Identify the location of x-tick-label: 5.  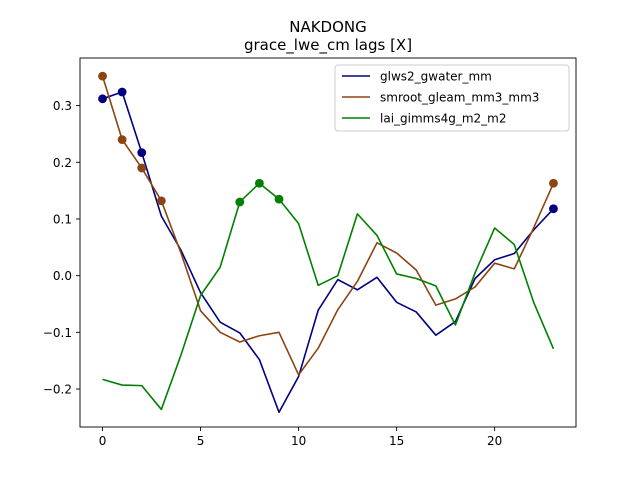
(201, 441).